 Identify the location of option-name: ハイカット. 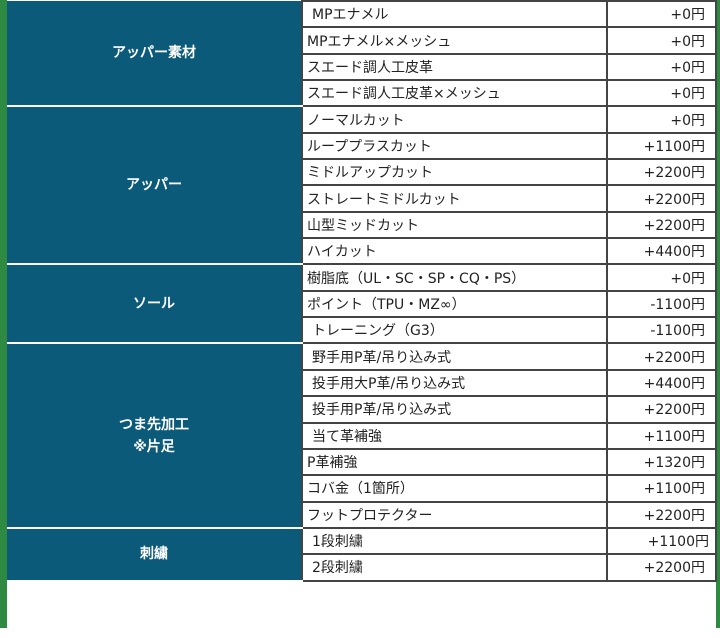
(454, 251).